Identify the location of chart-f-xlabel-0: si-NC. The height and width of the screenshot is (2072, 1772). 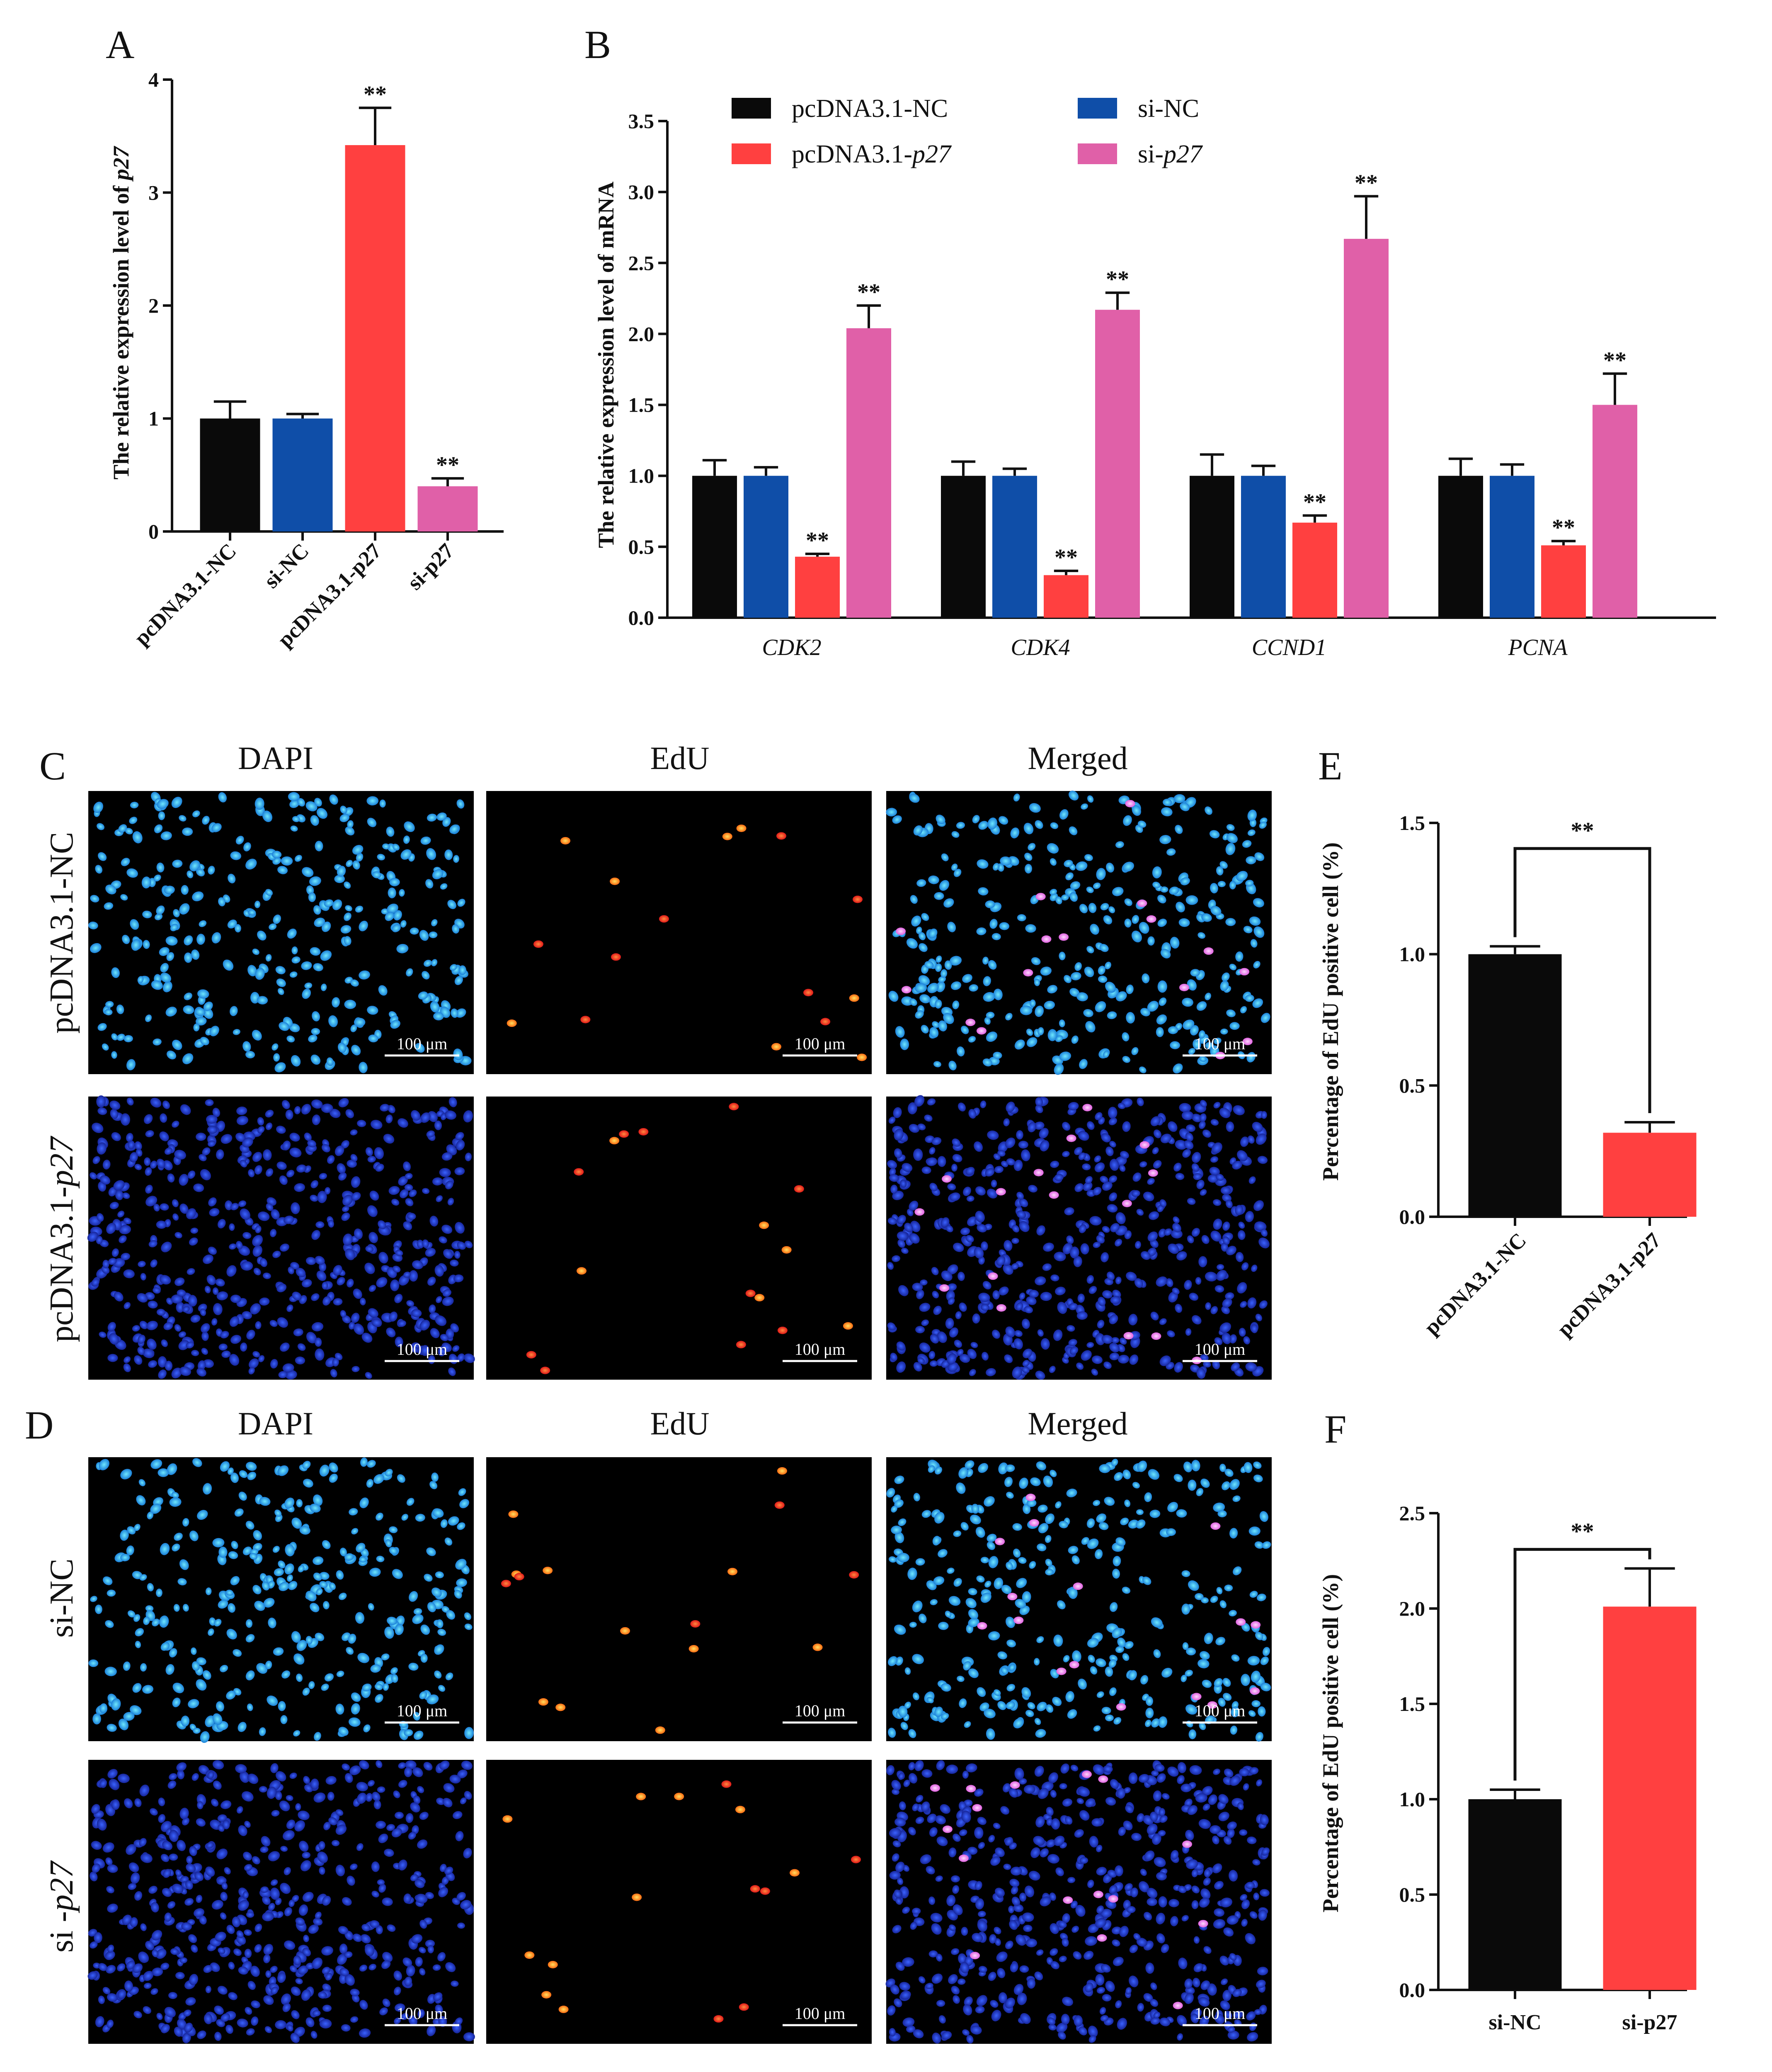
(1514, 2023).